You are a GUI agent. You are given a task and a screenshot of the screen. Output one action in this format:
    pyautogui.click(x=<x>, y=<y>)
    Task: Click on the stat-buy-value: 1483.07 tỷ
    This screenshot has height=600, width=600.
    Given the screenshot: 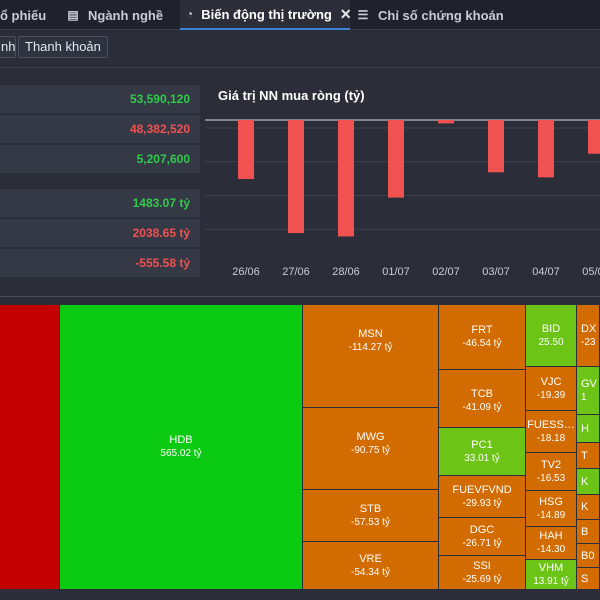 What is the action you would take?
    pyautogui.click(x=100, y=203)
    